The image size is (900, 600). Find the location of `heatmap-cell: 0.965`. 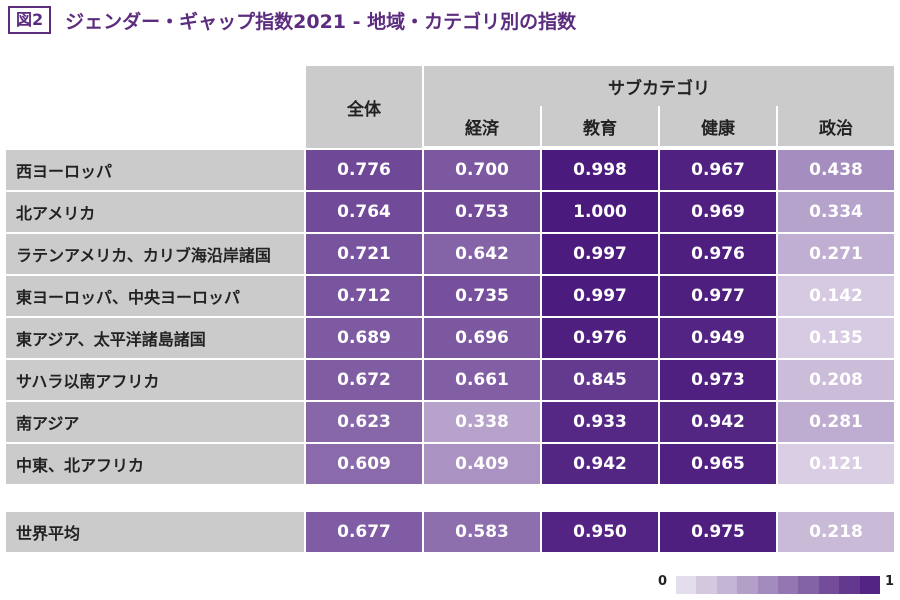

heatmap-cell: 0.965 is located at coordinates (718, 464).